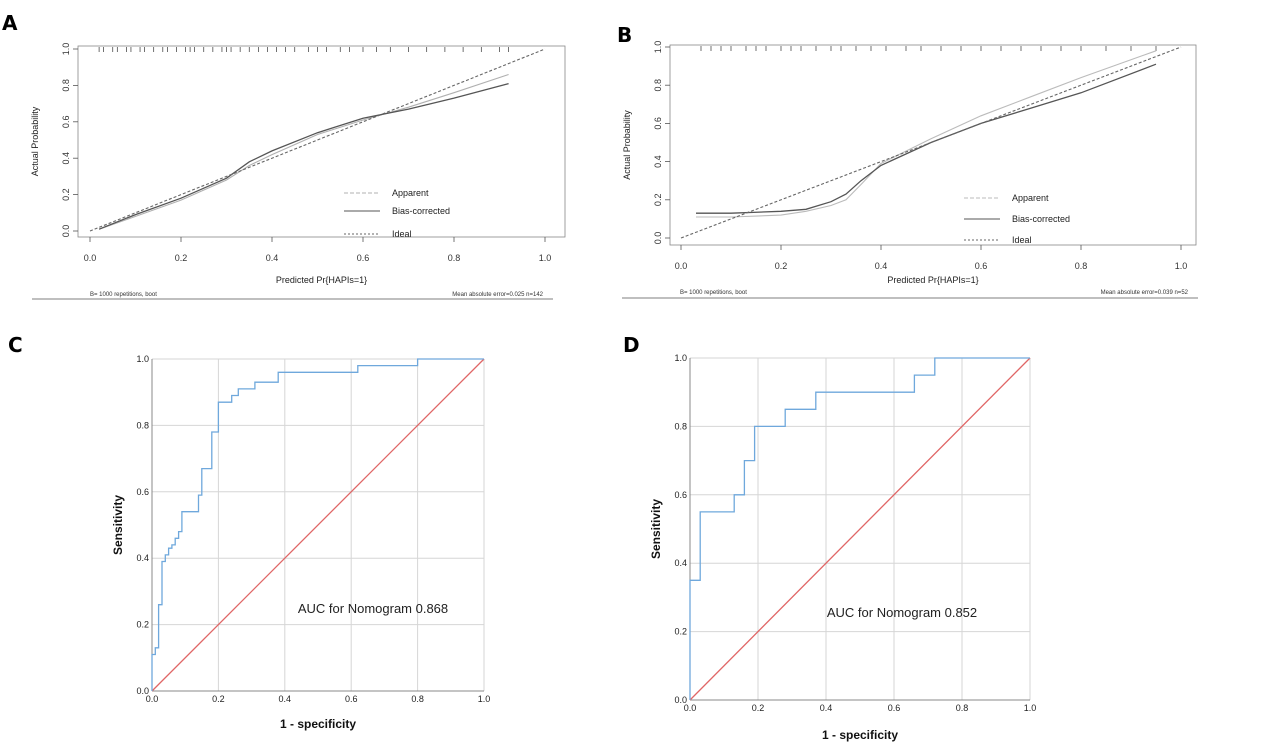  What do you see at coordinates (631, 345) in the screenshot?
I see `panel-label-d: D` at bounding box center [631, 345].